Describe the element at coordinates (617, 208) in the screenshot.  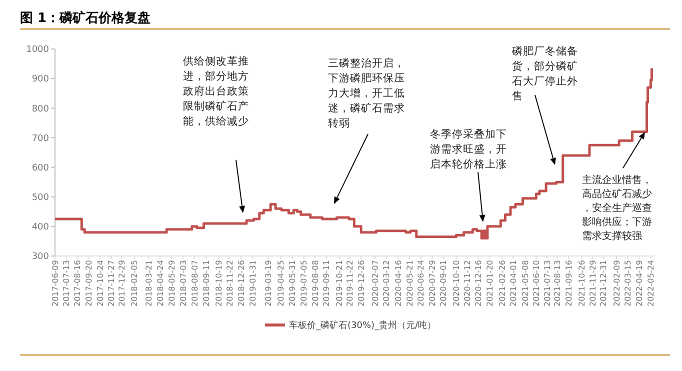
I see `annotation: 主流企业惜售，高品位矿石减少，安全生产巡查影响供应；下游需求支撑较强` at that location.